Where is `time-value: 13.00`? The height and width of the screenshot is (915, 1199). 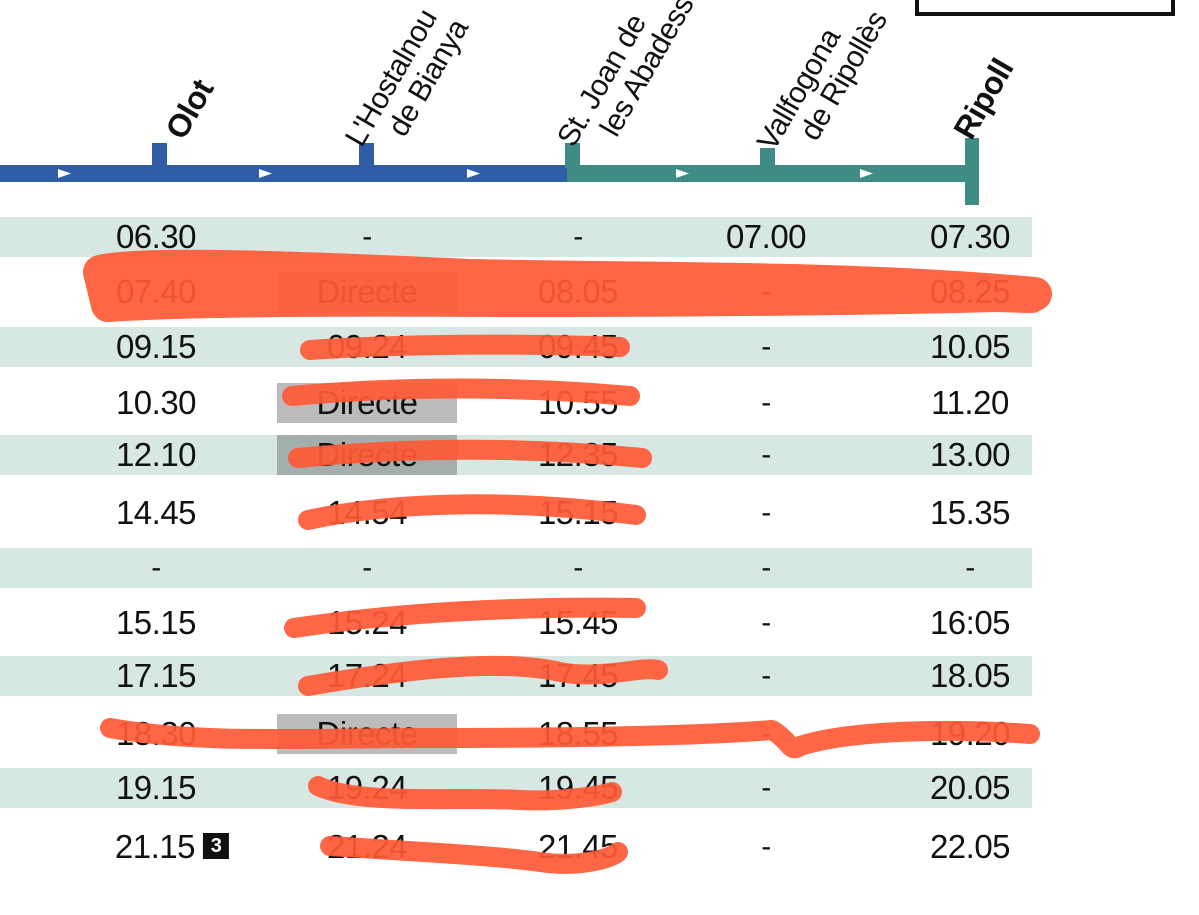
time-value: 13.00 is located at coordinates (970, 454).